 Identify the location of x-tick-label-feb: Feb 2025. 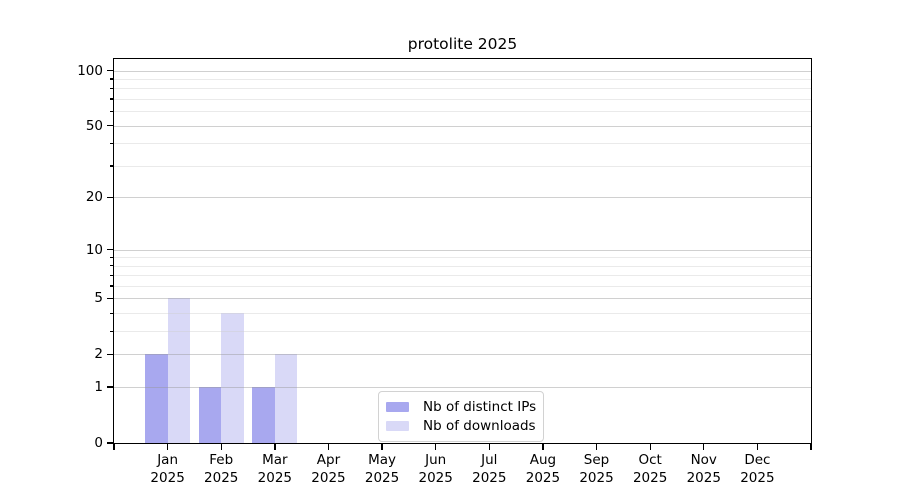
(221, 469).